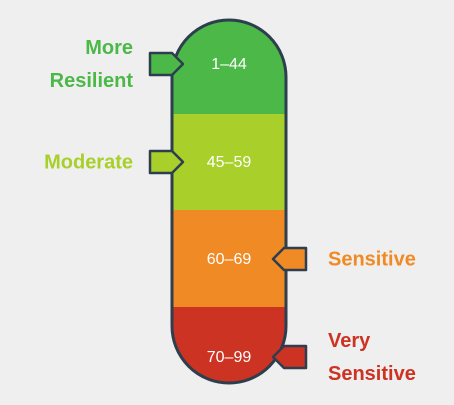  What do you see at coordinates (349, 341) in the screenshot?
I see `level-label: Very` at bounding box center [349, 341].